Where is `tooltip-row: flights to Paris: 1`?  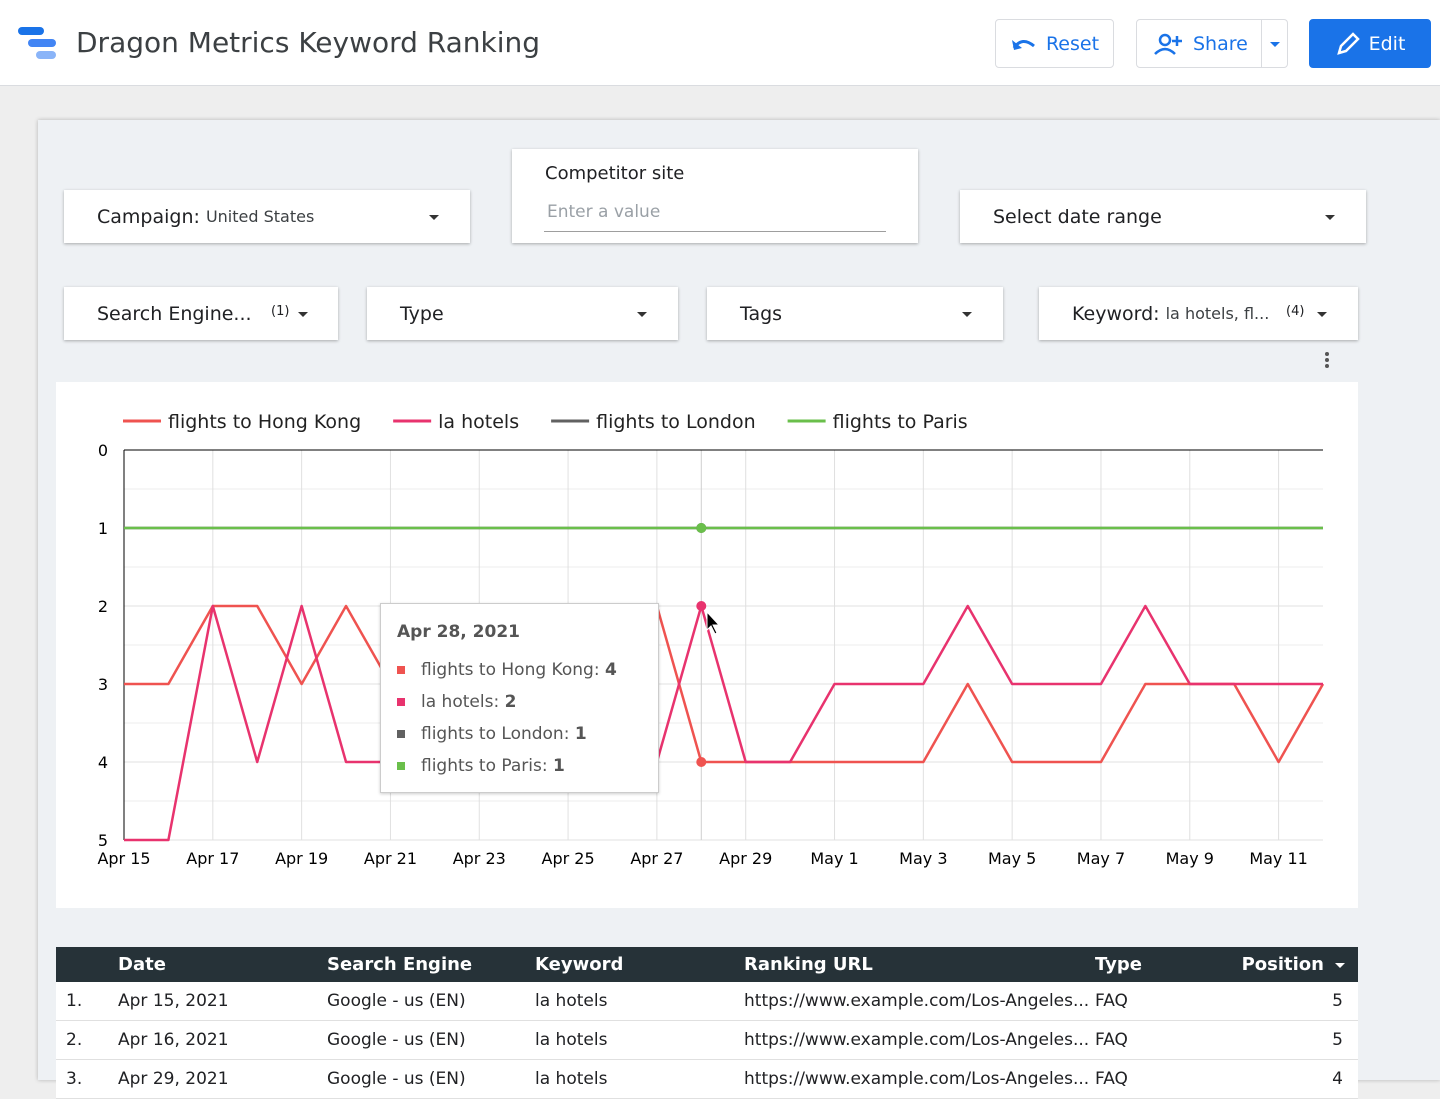
tooltip-row: flights to Paris: 1 is located at coordinates (481, 766).